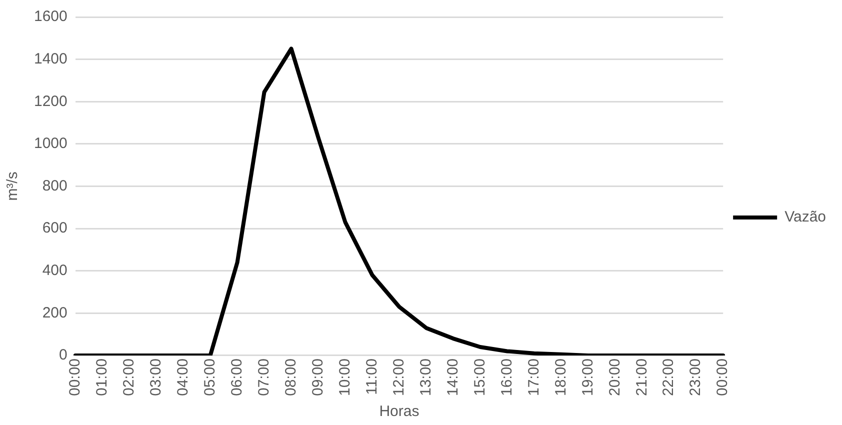  Describe the element at coordinates (13, 186) in the screenshot. I see `y-axis-title: m³/s` at that location.